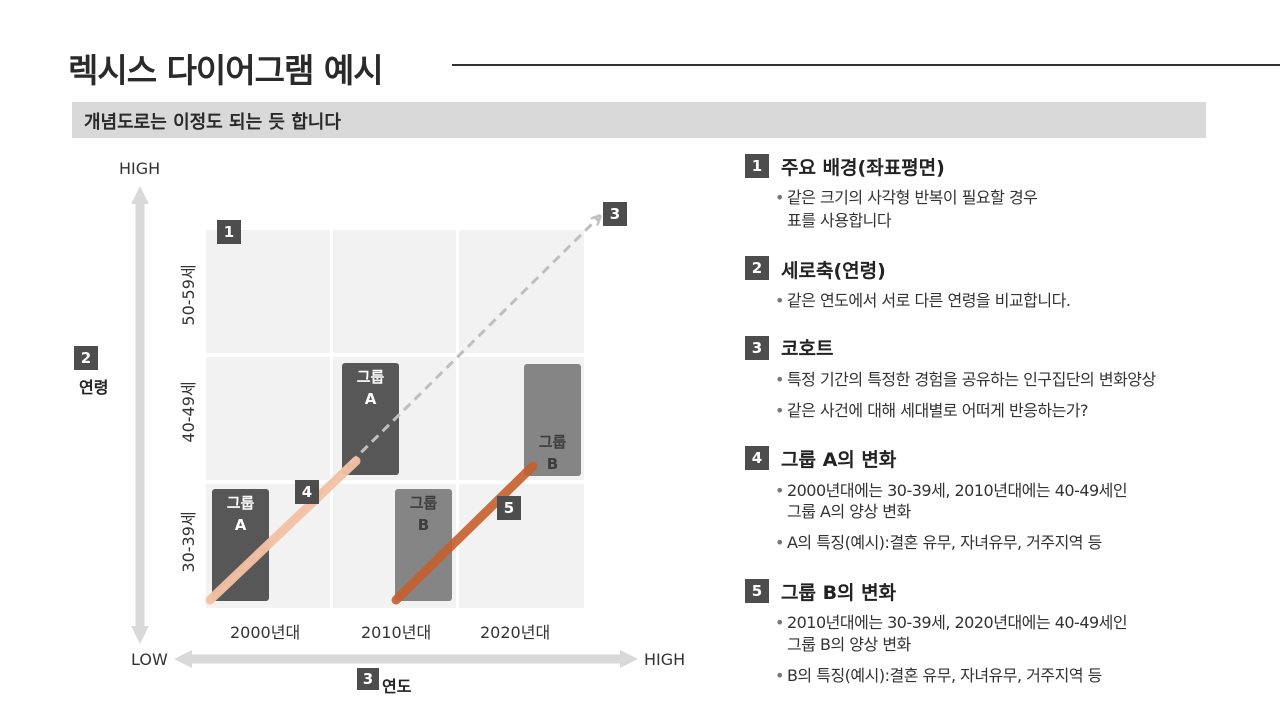 The image size is (1280, 719). I want to click on section-4-badge: 4, so click(757, 458).